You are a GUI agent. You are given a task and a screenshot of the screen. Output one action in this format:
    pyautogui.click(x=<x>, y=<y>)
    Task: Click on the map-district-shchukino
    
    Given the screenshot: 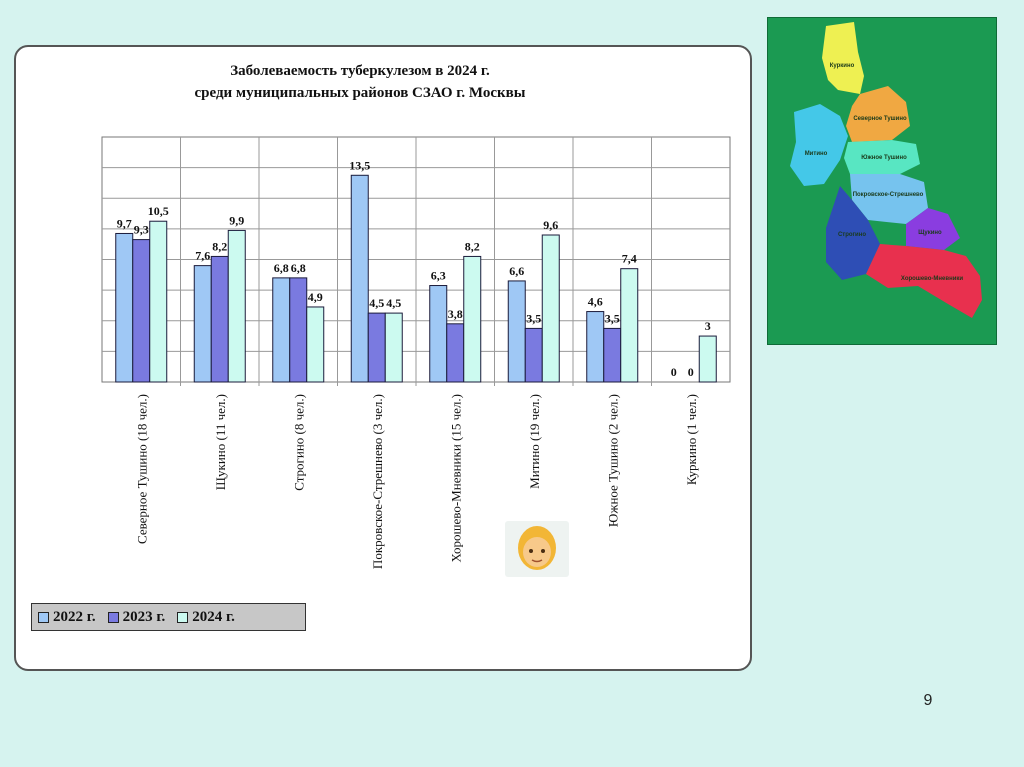 What is the action you would take?
    pyautogui.click(x=933, y=229)
    